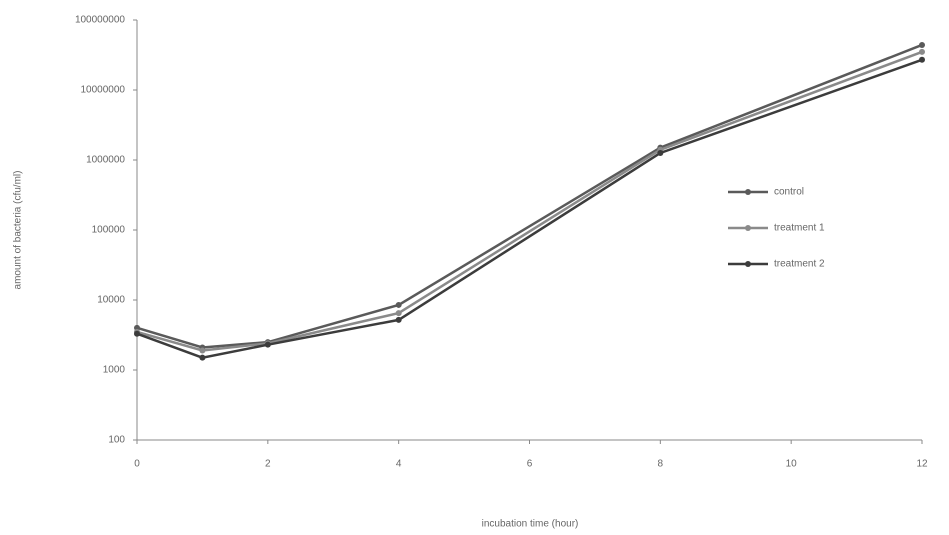 The width and height of the screenshot is (949, 535). What do you see at coordinates (530, 524) in the screenshot?
I see `x-axis-title: incubation time (hour)` at bounding box center [530, 524].